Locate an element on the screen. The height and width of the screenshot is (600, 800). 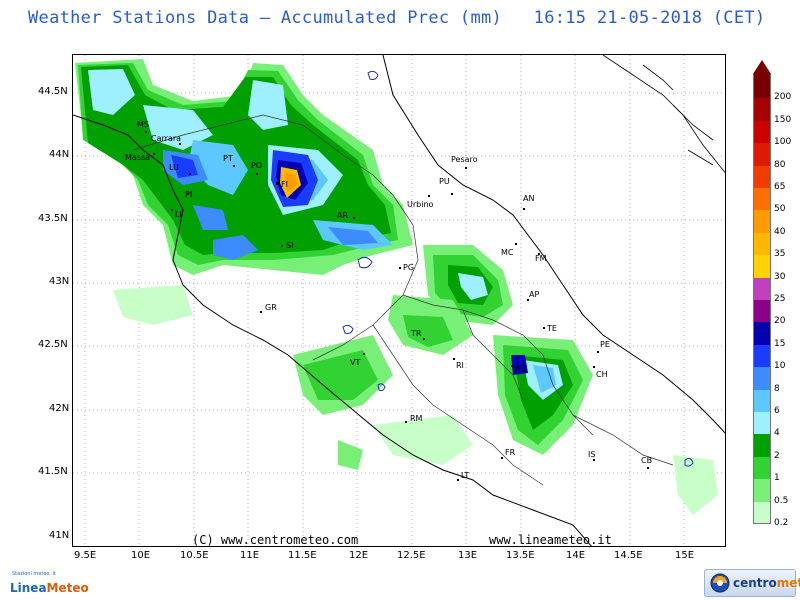
credit-lineameteo: www.lineameteo.it is located at coordinates (550, 540).